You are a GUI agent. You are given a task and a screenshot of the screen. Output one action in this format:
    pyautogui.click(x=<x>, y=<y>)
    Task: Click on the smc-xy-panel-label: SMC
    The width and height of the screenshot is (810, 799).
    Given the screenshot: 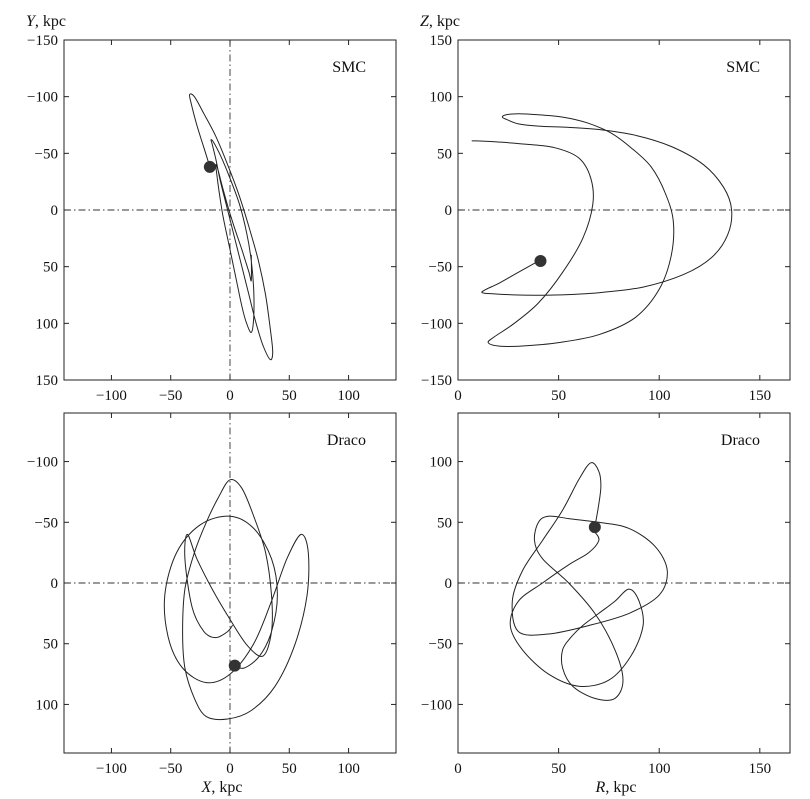 What is the action you would take?
    pyautogui.click(x=349, y=67)
    